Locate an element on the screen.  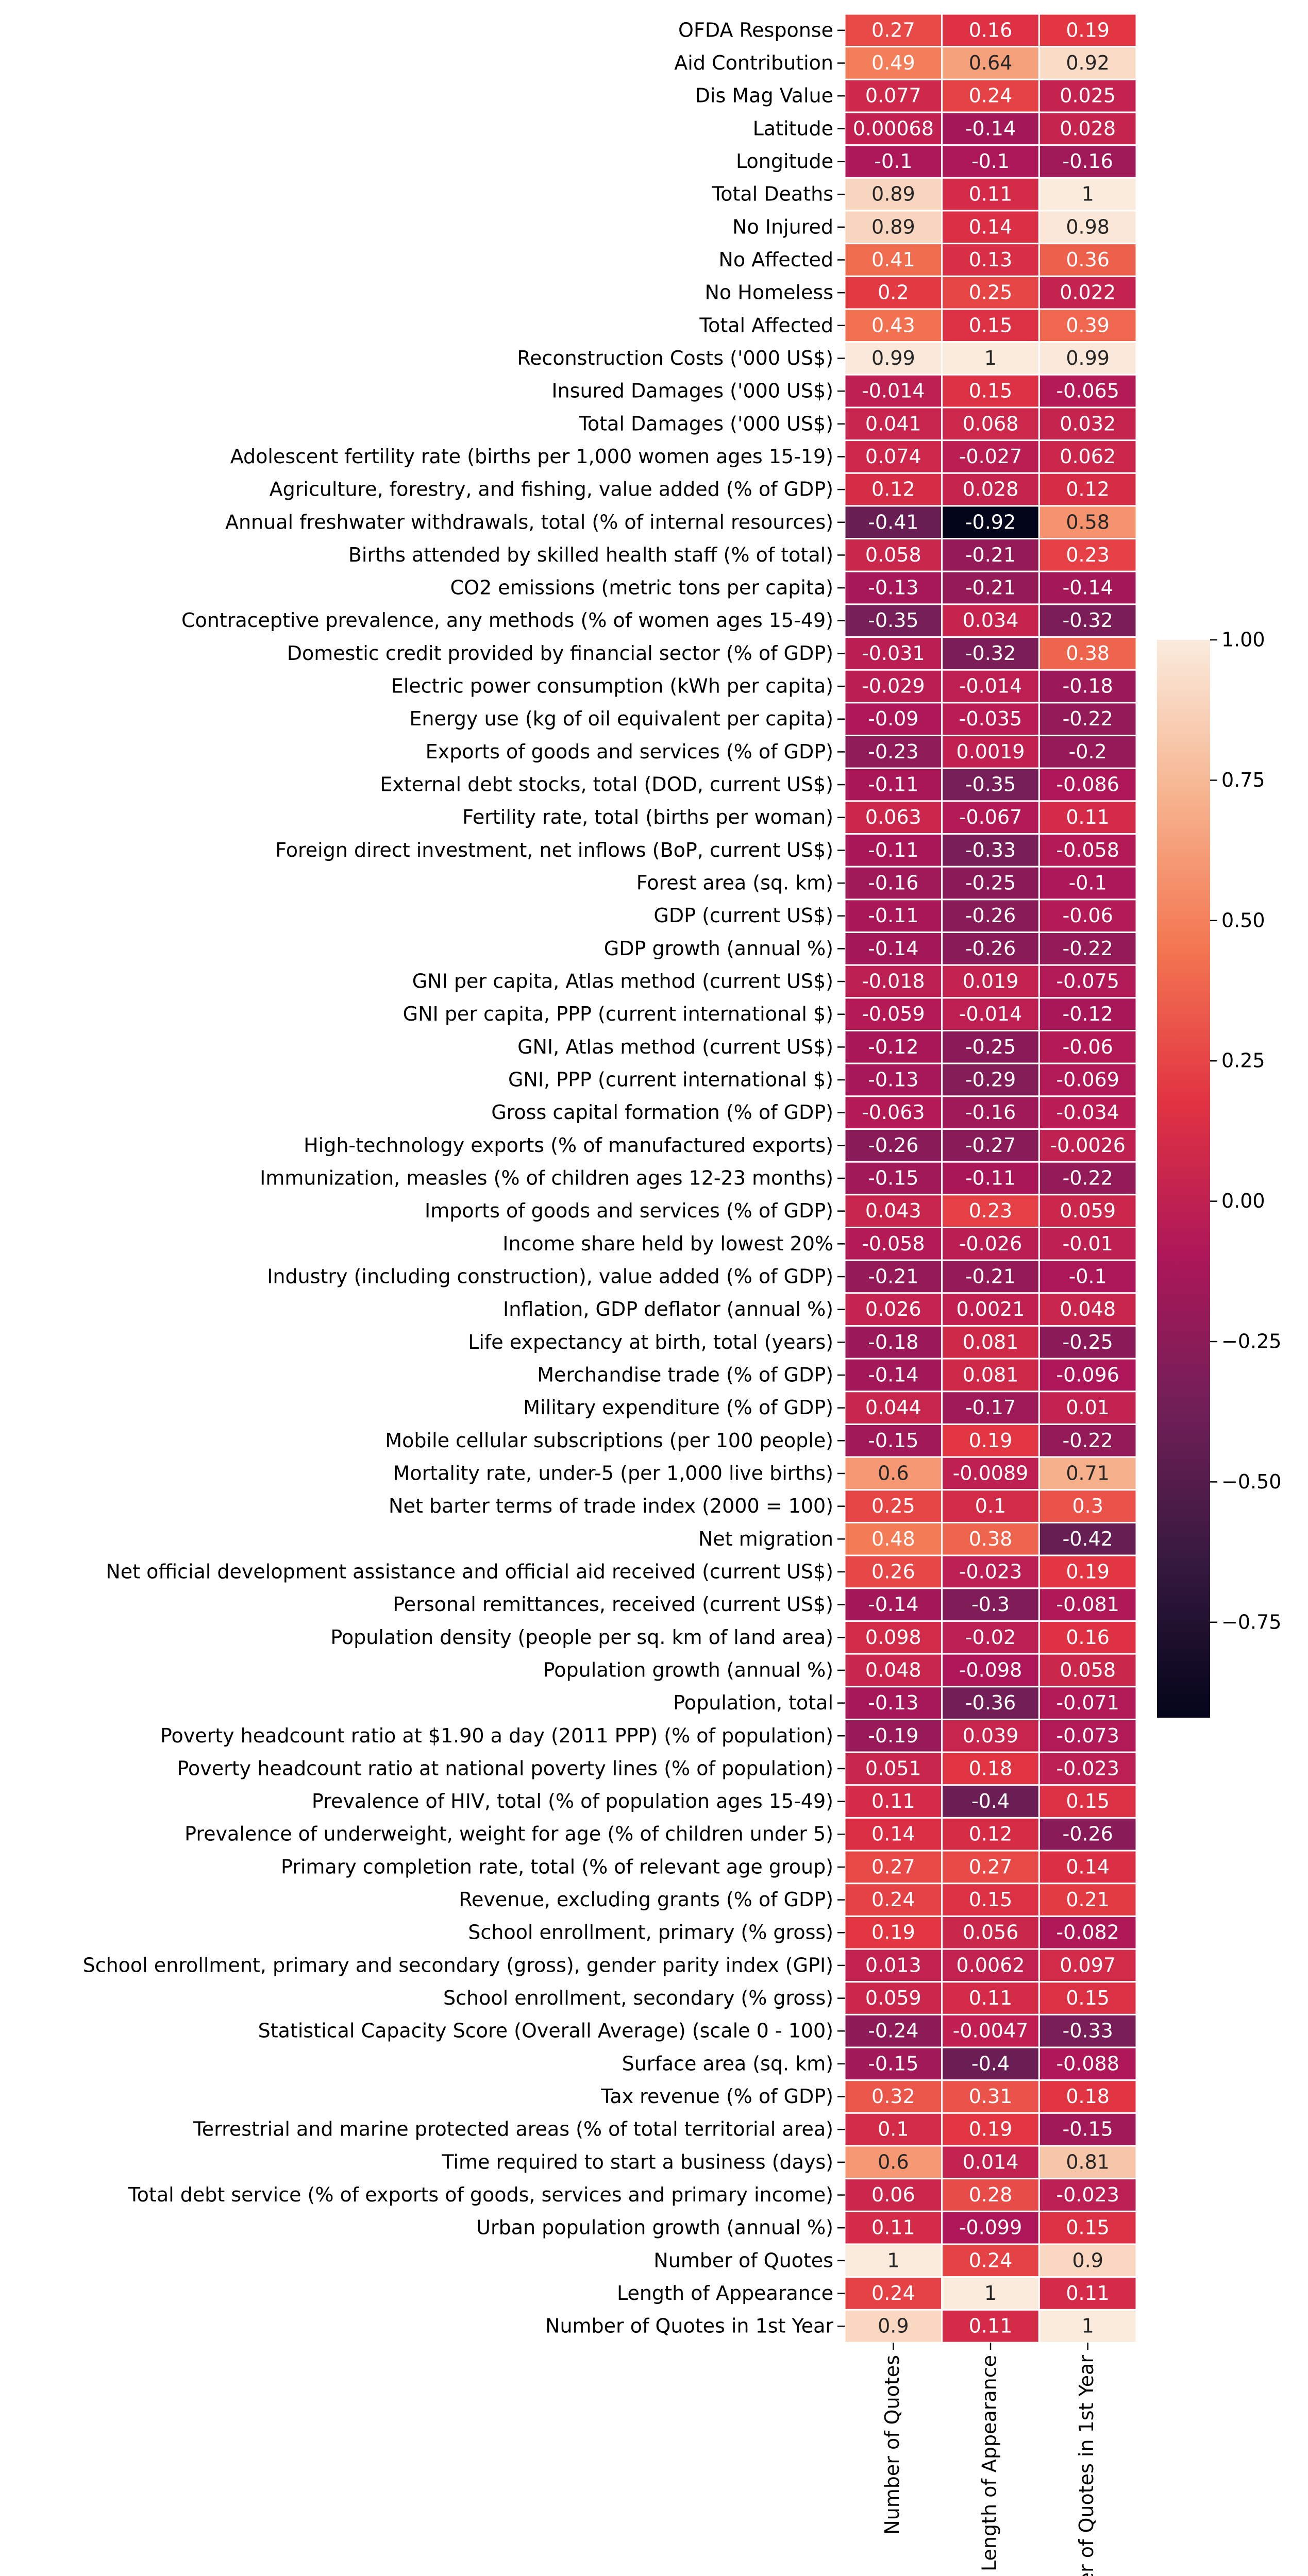
cell-label: -0.12 is located at coordinates (1088, 1014).